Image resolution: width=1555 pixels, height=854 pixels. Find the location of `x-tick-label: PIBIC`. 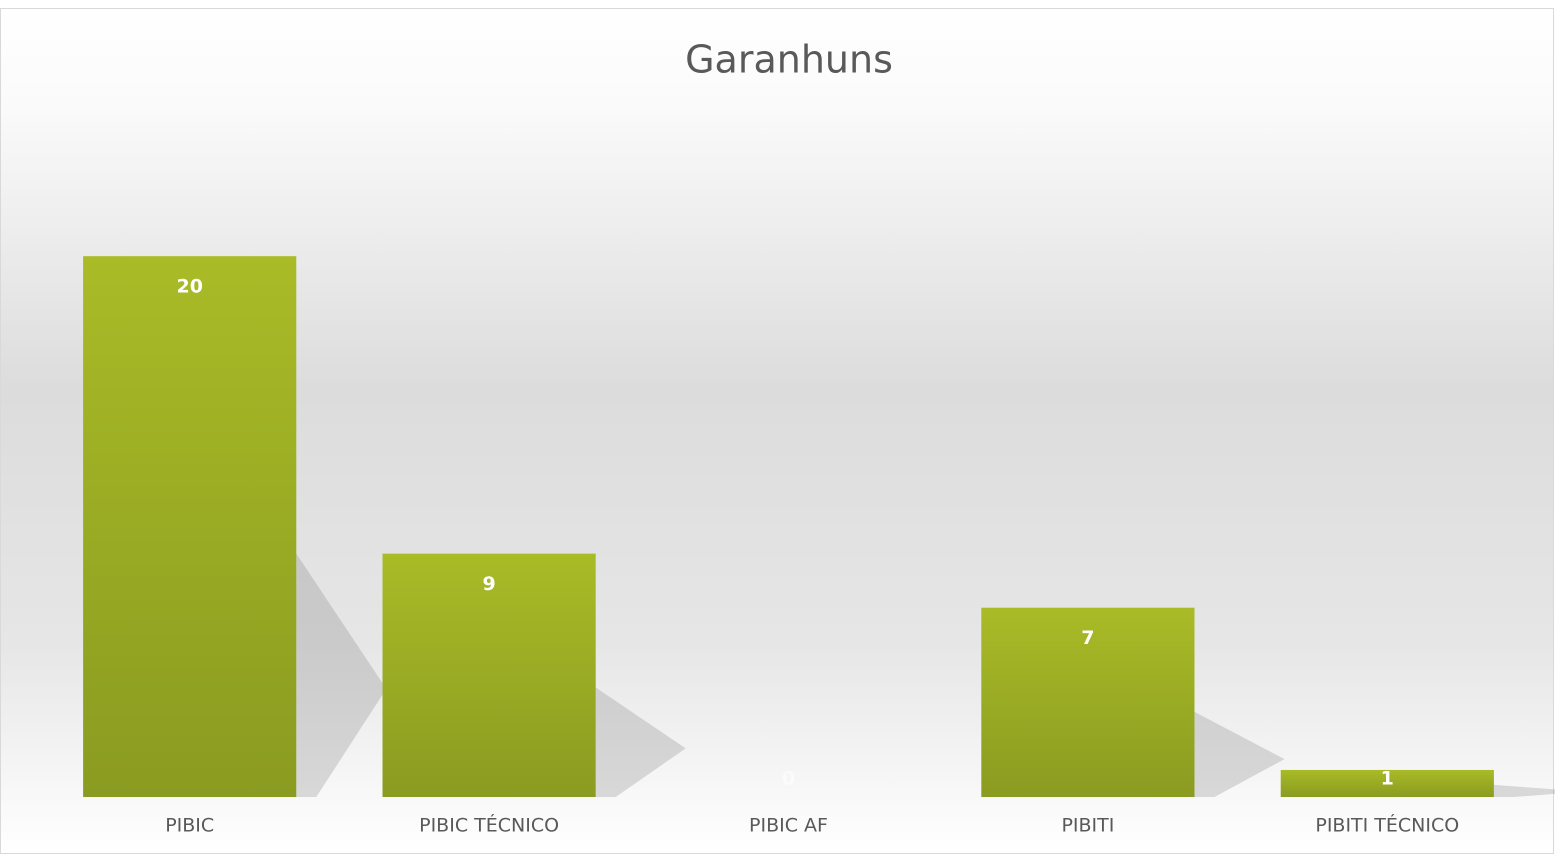

x-tick-label: PIBIC is located at coordinates (189, 826).